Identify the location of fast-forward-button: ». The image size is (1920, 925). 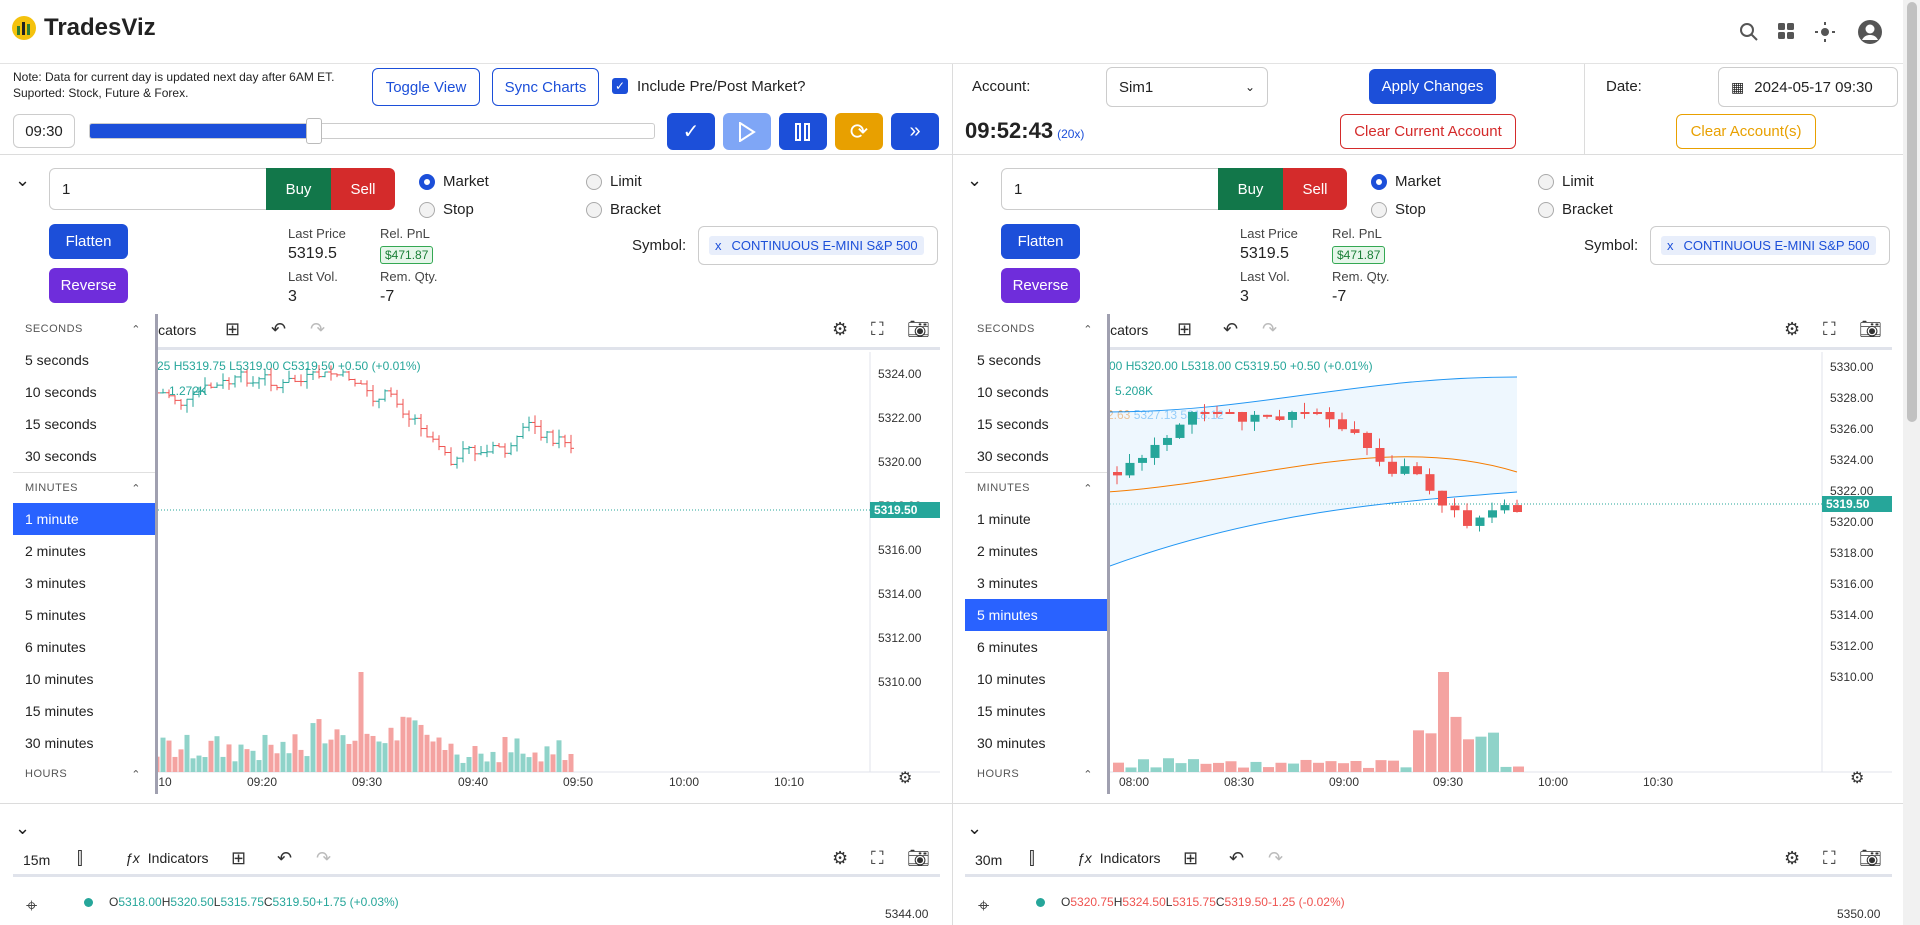
(915, 131).